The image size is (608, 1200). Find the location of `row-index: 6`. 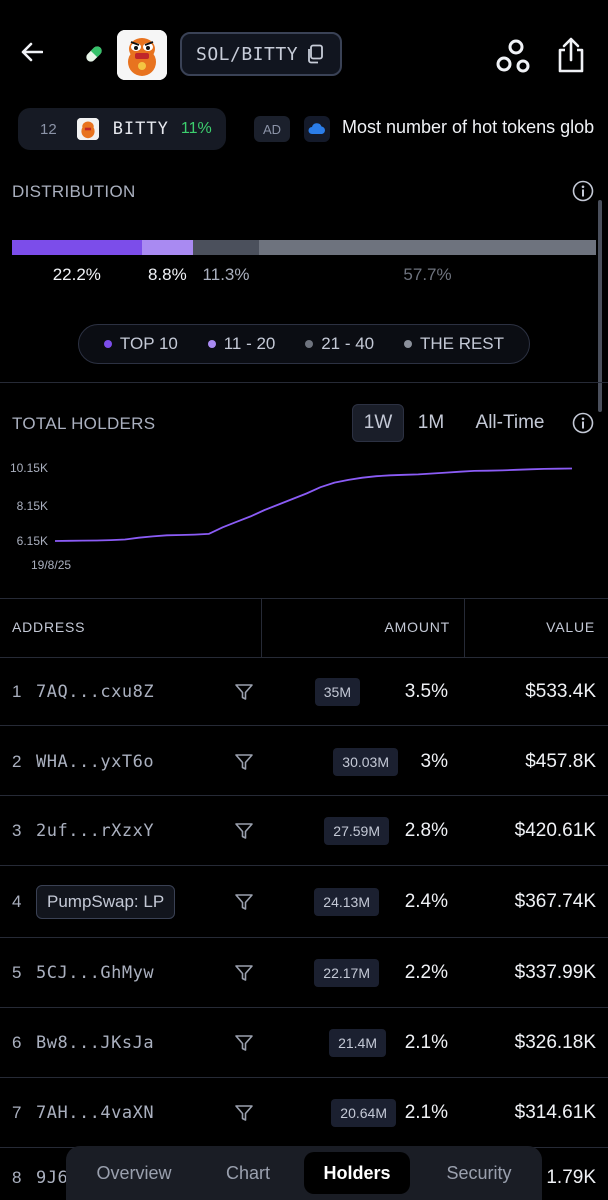

row-index: 6 is located at coordinates (17, 1042).